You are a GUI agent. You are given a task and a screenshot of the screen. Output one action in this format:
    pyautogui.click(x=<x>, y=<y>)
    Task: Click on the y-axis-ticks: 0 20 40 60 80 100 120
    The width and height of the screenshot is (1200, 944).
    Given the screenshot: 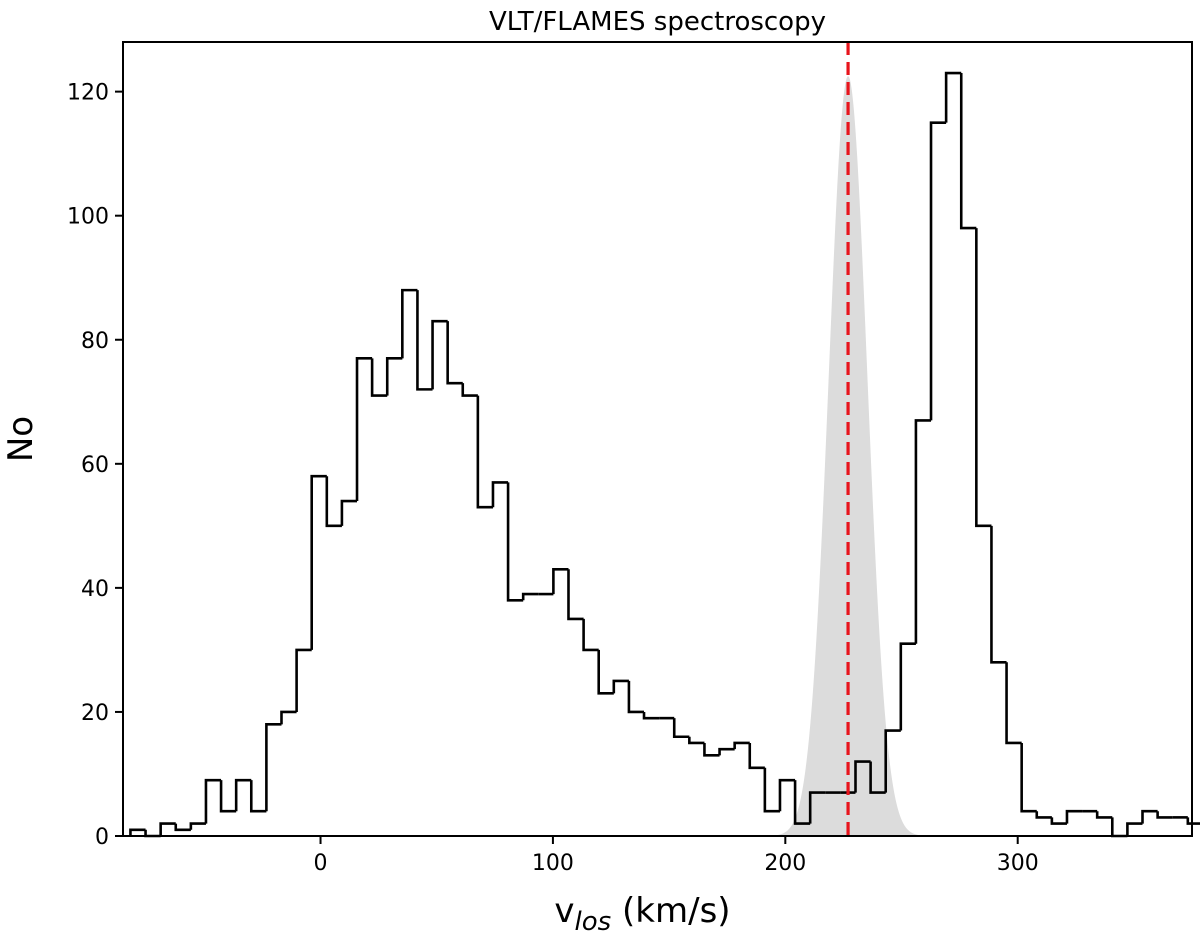 What is the action you would take?
    pyautogui.click(x=95, y=465)
    